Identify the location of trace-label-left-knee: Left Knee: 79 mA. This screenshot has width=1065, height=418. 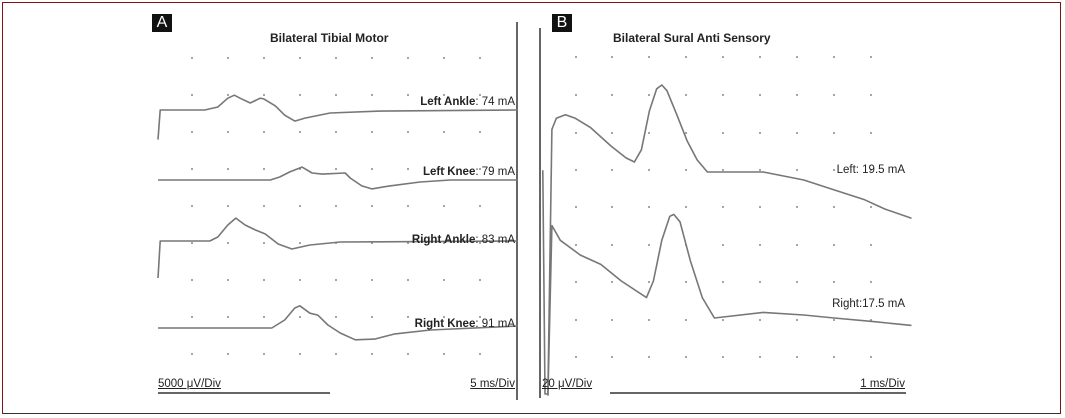
(468, 172).